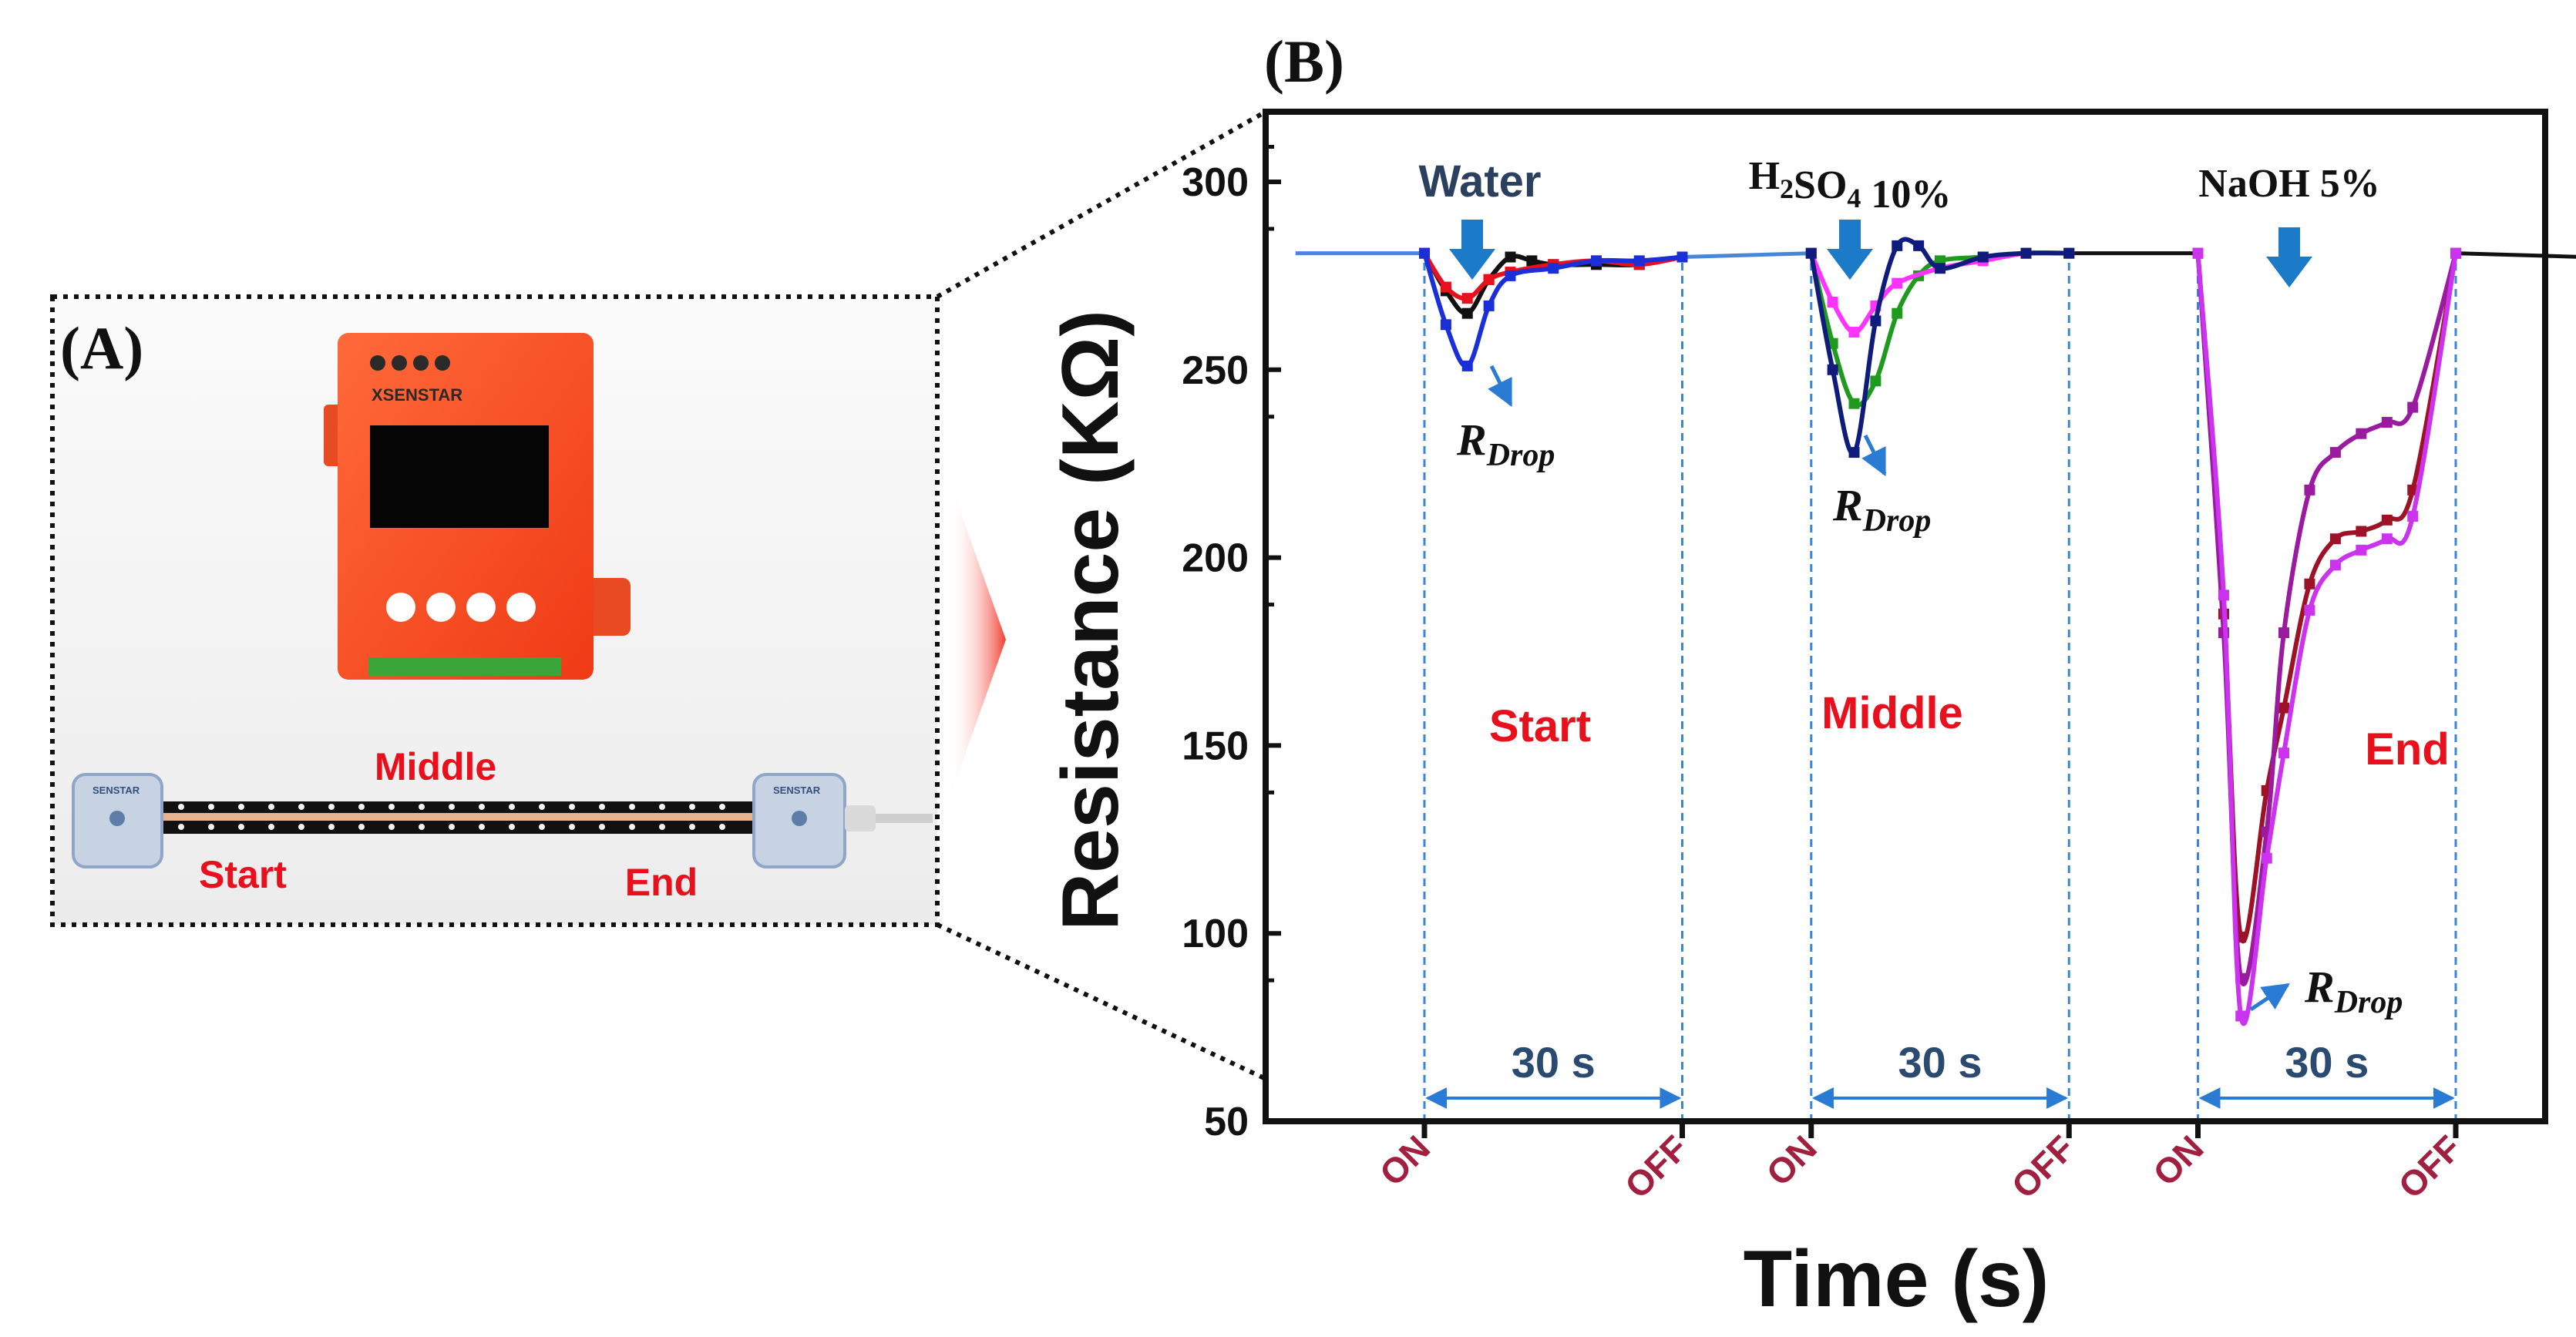 This screenshot has height=1337, width=2576. Describe the element at coordinates (116, 790) in the screenshot. I see `connector-brand: SENSTAR` at that location.